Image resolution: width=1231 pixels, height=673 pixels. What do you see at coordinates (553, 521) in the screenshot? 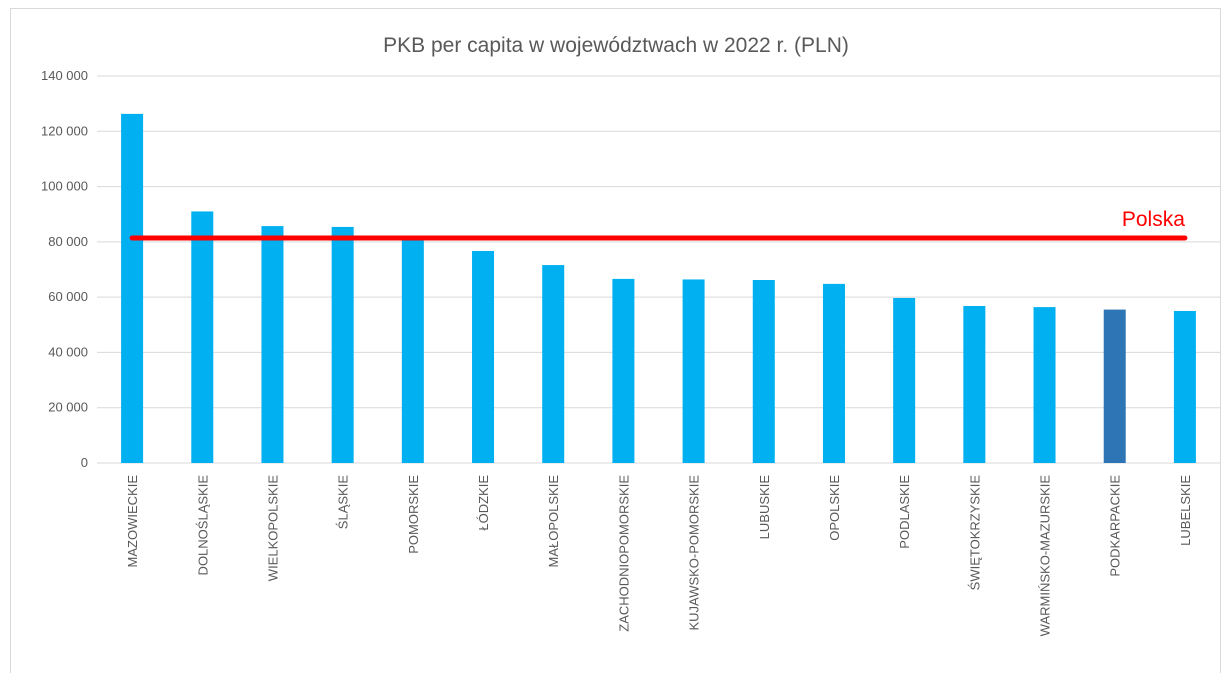
I see `x-tick-label: MAŁOPOLSKIE` at bounding box center [553, 521].